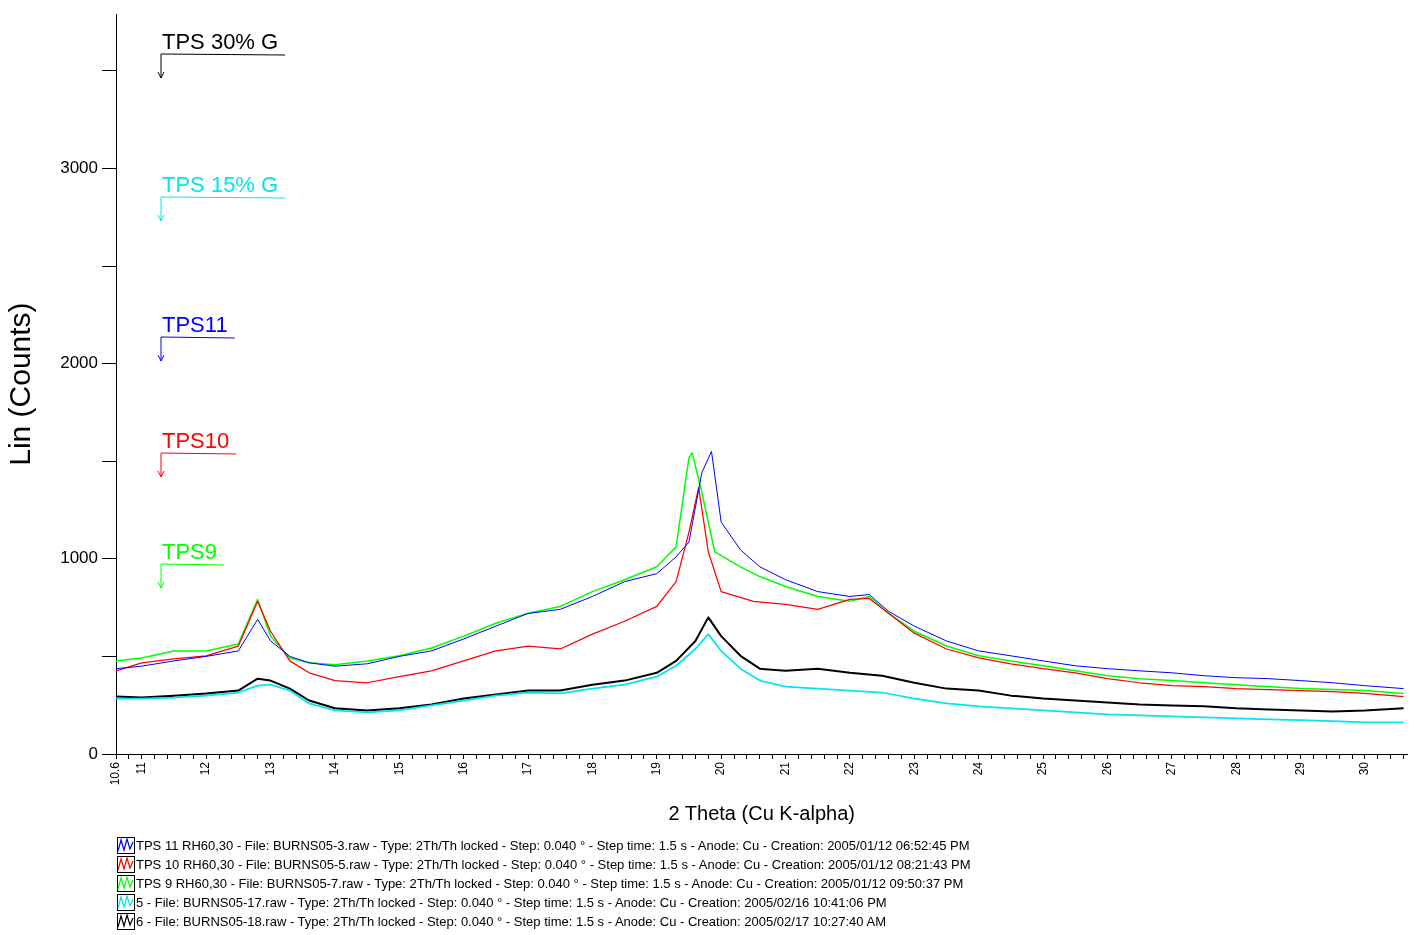  What do you see at coordinates (115, 773) in the screenshot?
I see `x-tick-label: 10.6` at bounding box center [115, 773].